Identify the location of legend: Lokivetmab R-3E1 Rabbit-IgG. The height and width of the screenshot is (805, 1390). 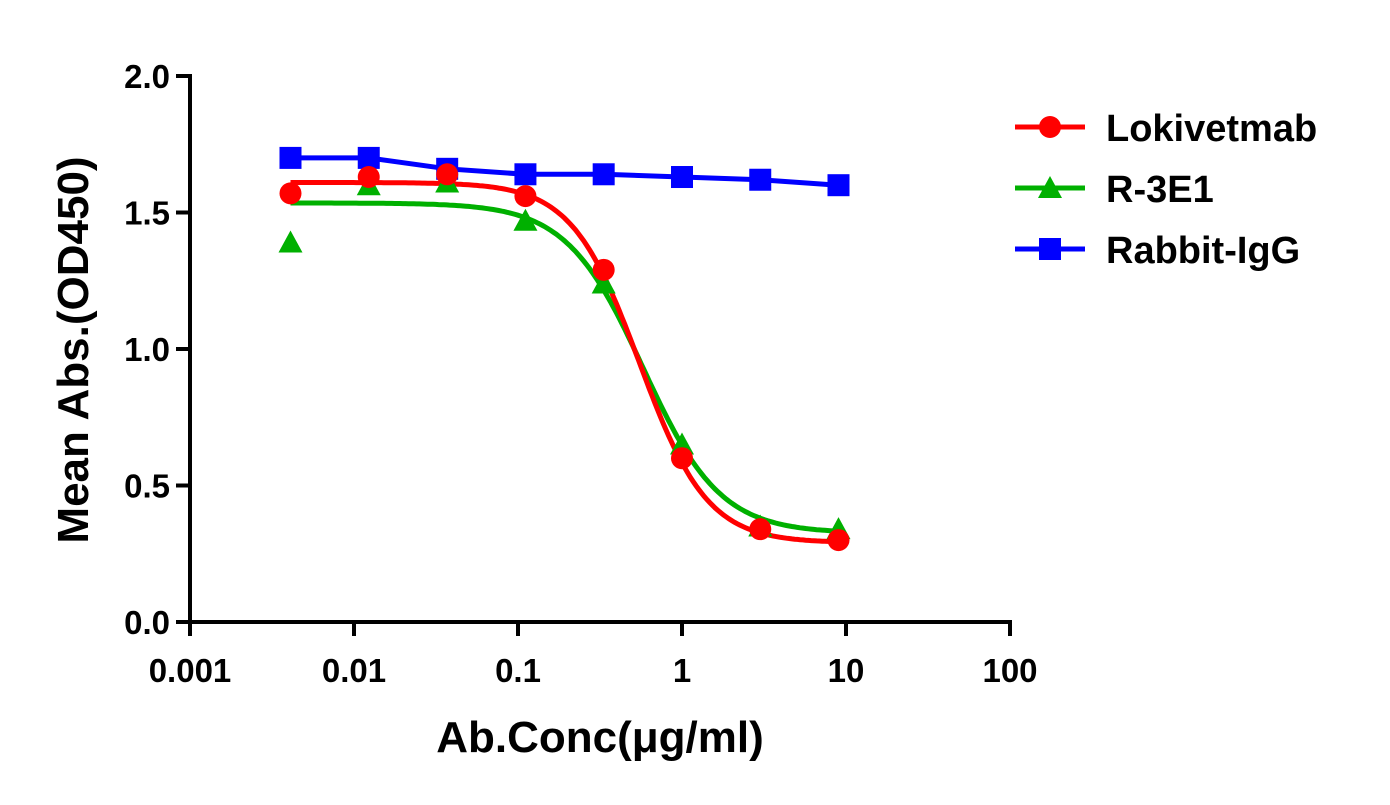
(1166, 190).